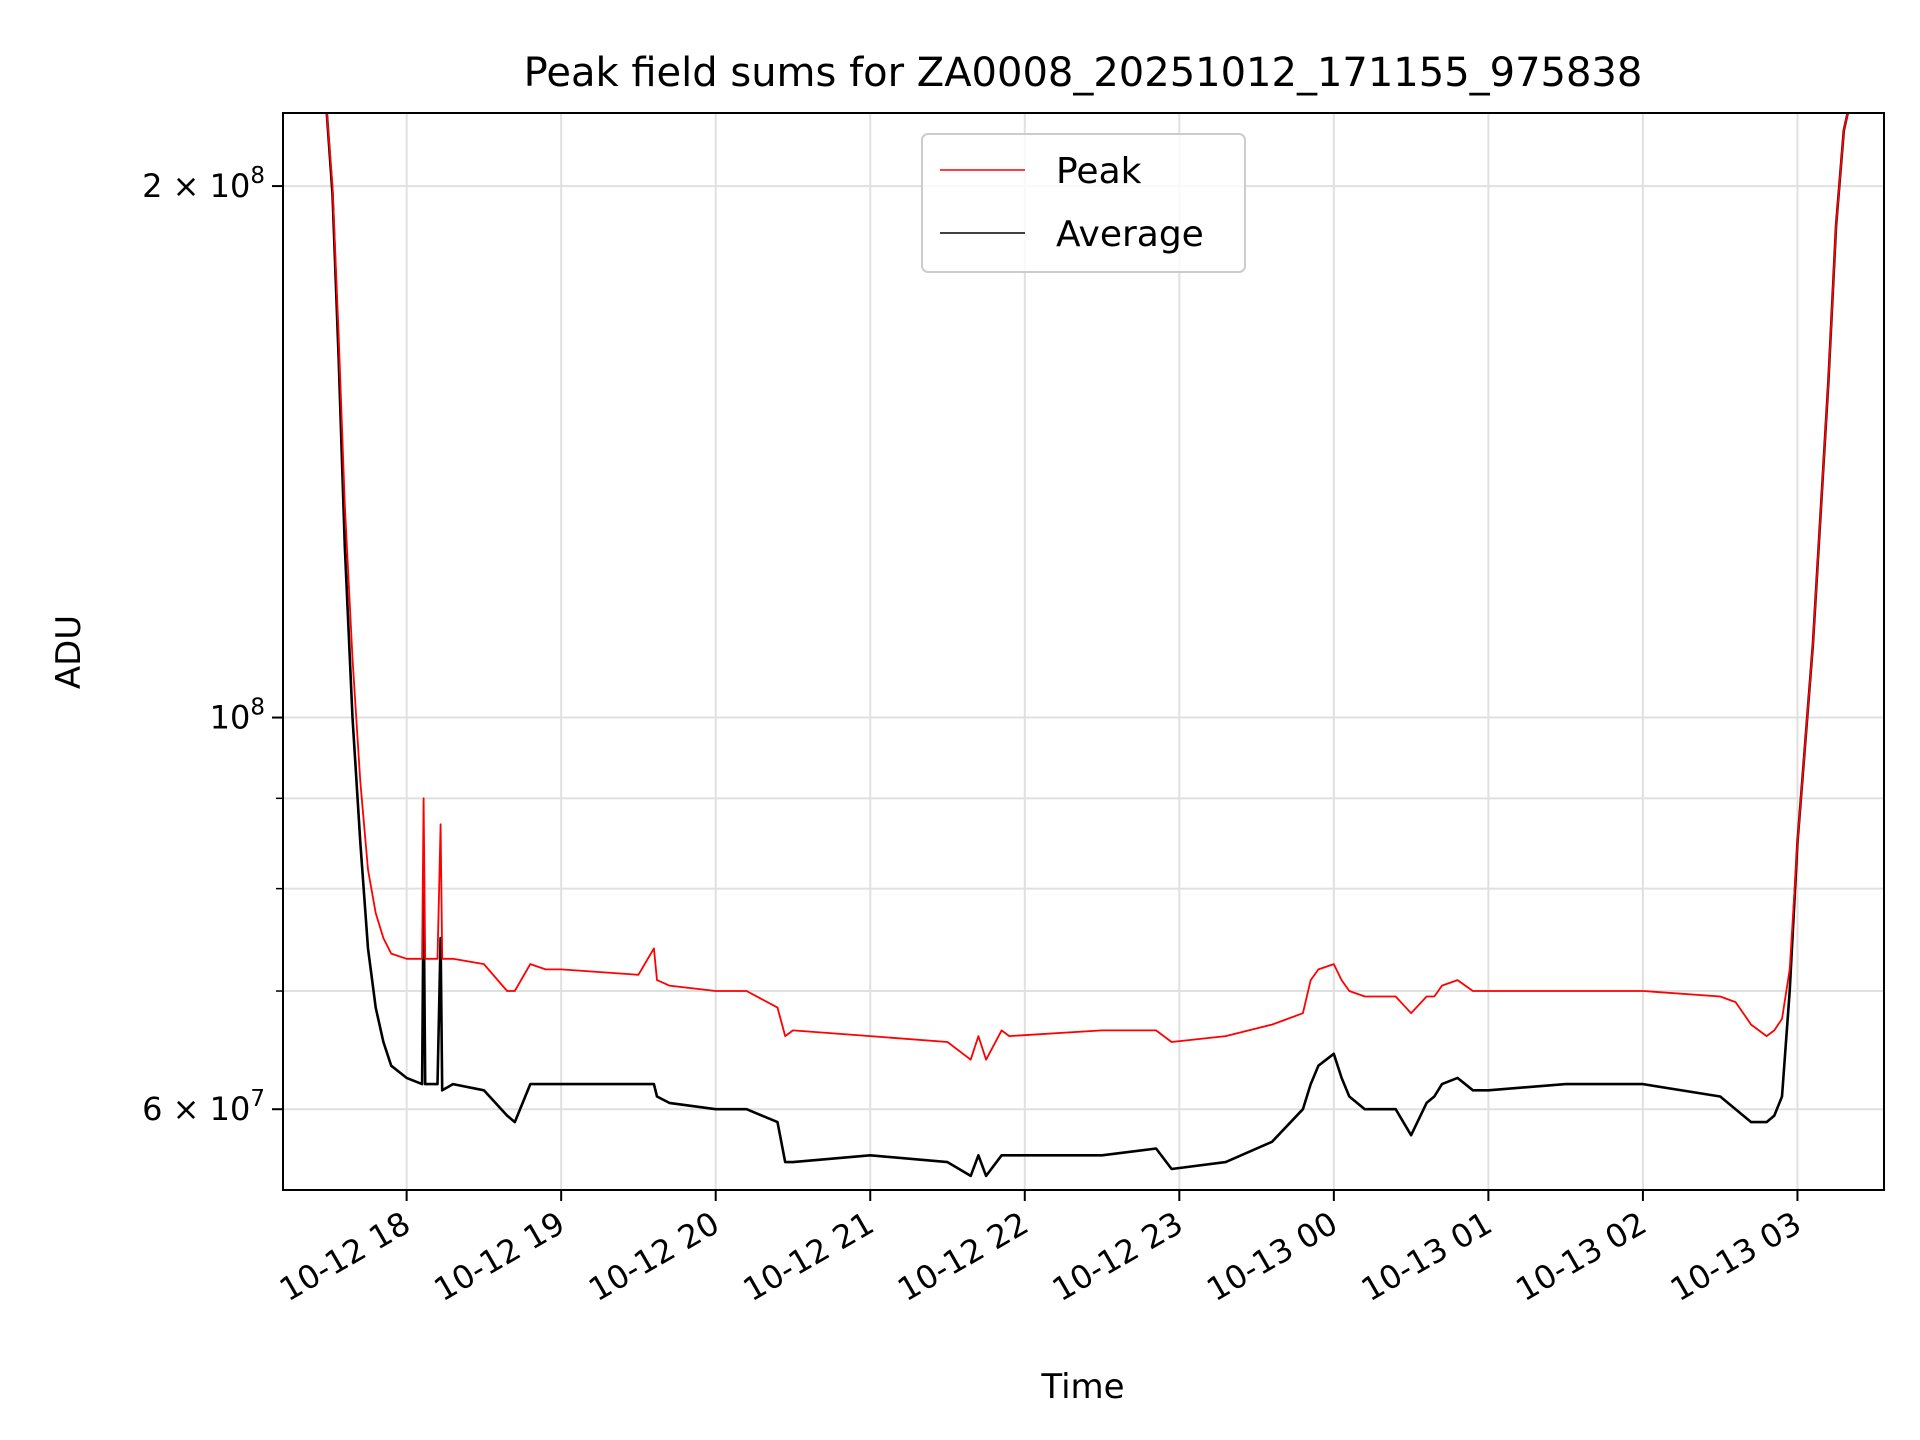 Image resolution: width=1920 pixels, height=1440 pixels. I want to click on y-tick-label: 108, so click(237, 716).